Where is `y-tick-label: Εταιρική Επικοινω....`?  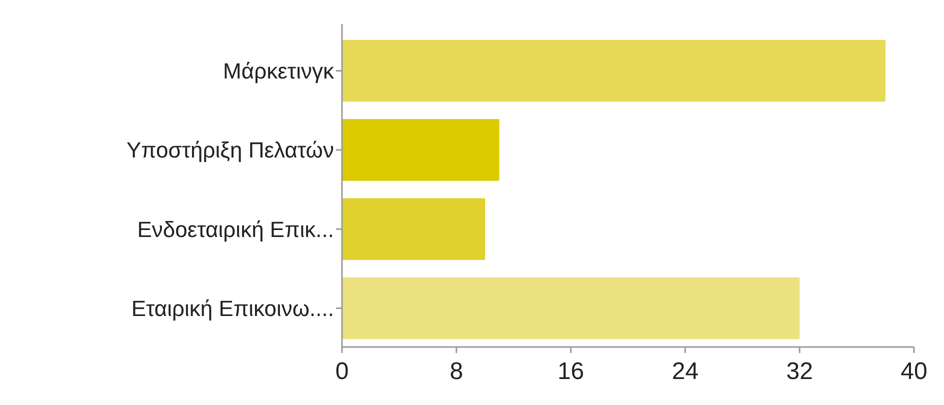 y-tick-label: Εταιρική Επικοινω.... is located at coordinates (232, 308).